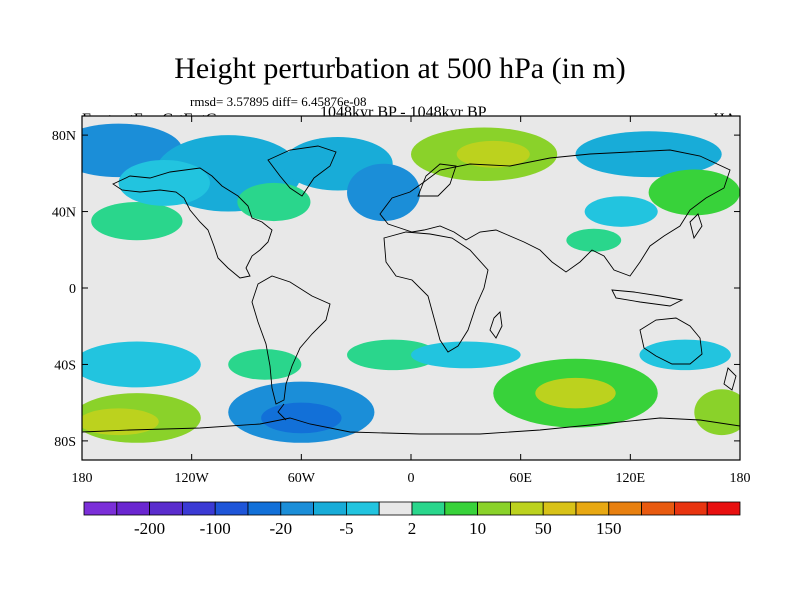 The image size is (800, 600). What do you see at coordinates (64, 213) in the screenshot?
I see `y-tick-label: 40N` at bounding box center [64, 213].